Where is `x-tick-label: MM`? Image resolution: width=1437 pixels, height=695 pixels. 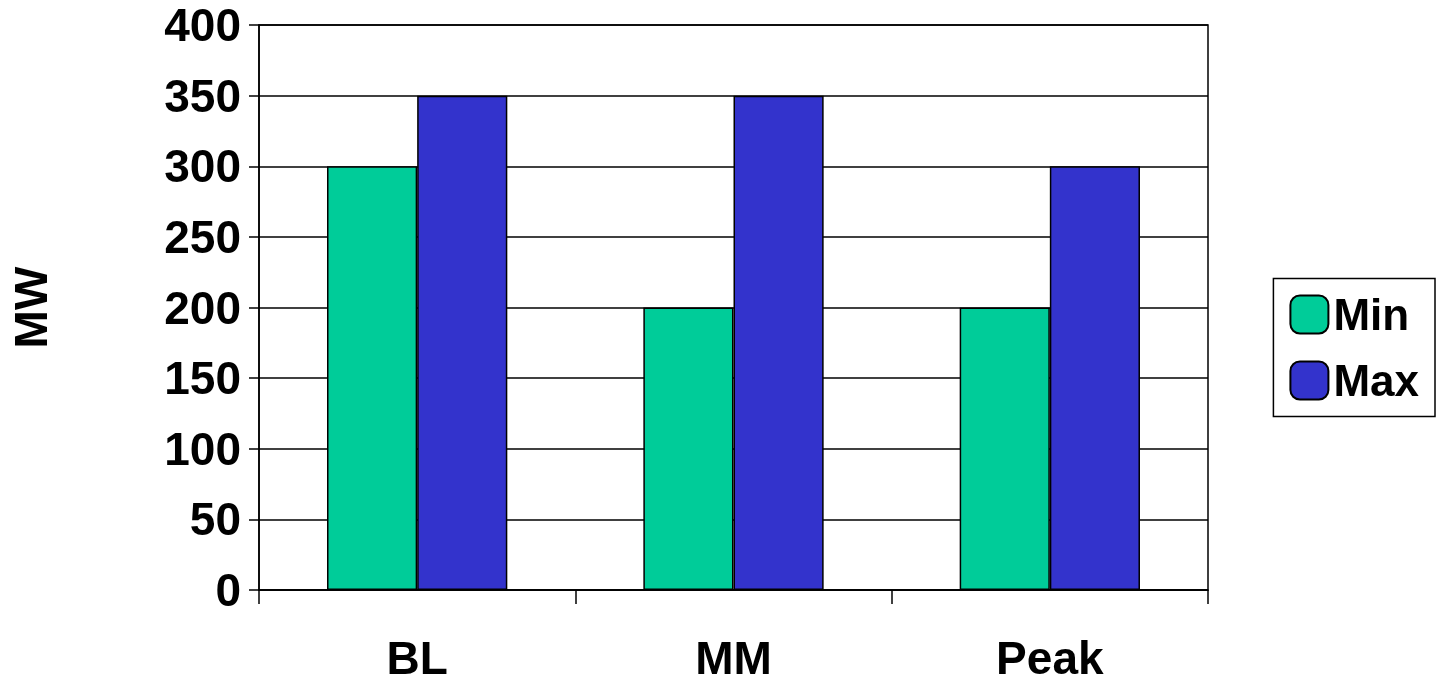
x-tick-label: MM is located at coordinates (733, 658).